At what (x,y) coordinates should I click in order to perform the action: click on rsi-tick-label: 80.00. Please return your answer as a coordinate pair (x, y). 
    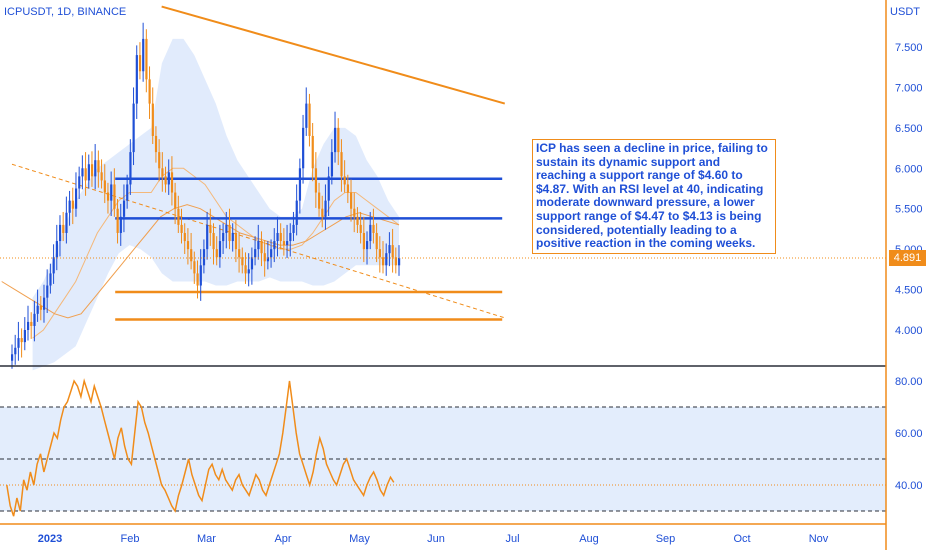
    Looking at the image, I should click on (909, 382).